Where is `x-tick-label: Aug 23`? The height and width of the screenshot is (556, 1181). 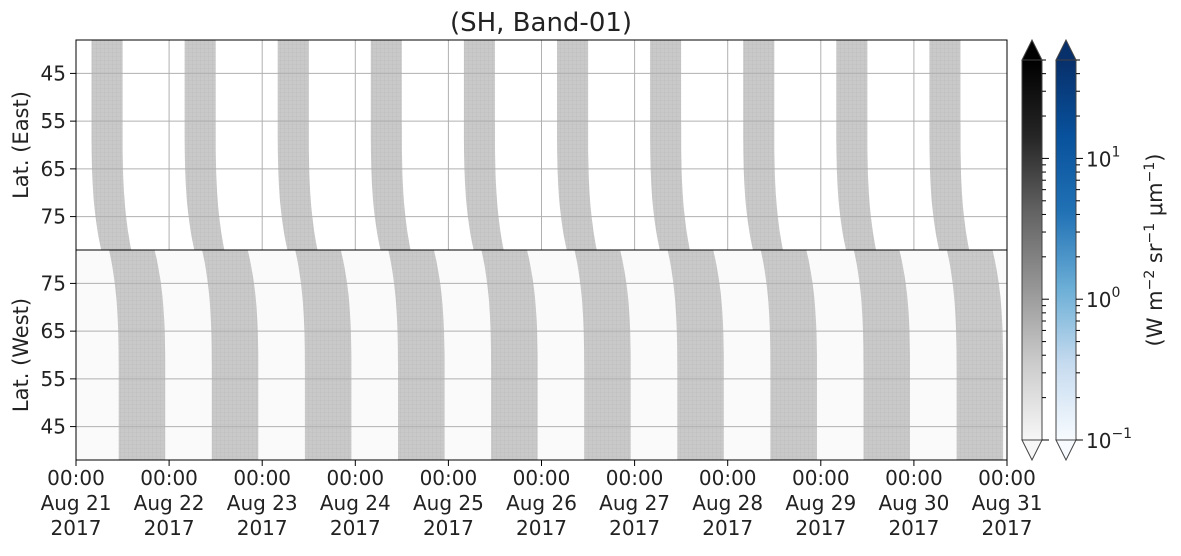
x-tick-label: Aug 23 is located at coordinates (262, 503).